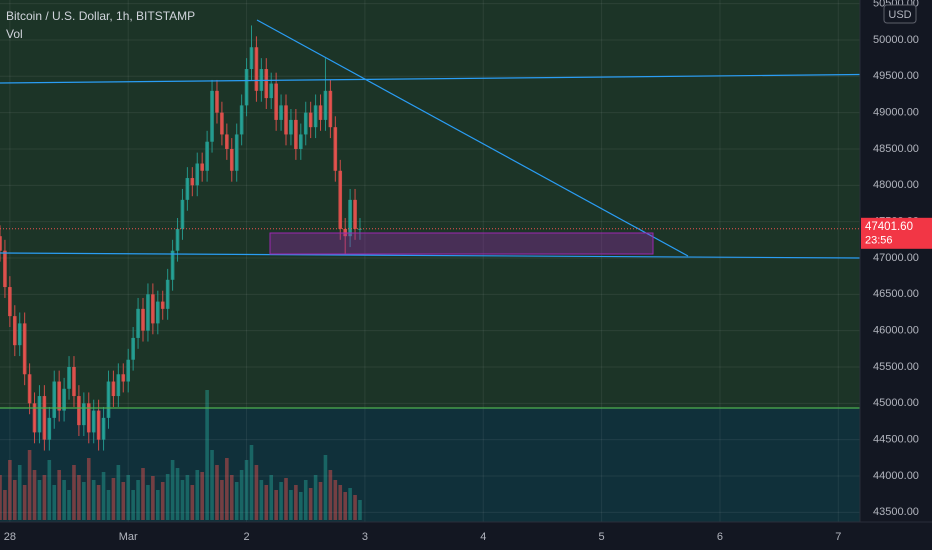 The image size is (932, 550). I want to click on y-tick-label: 45000.00, so click(896, 403).